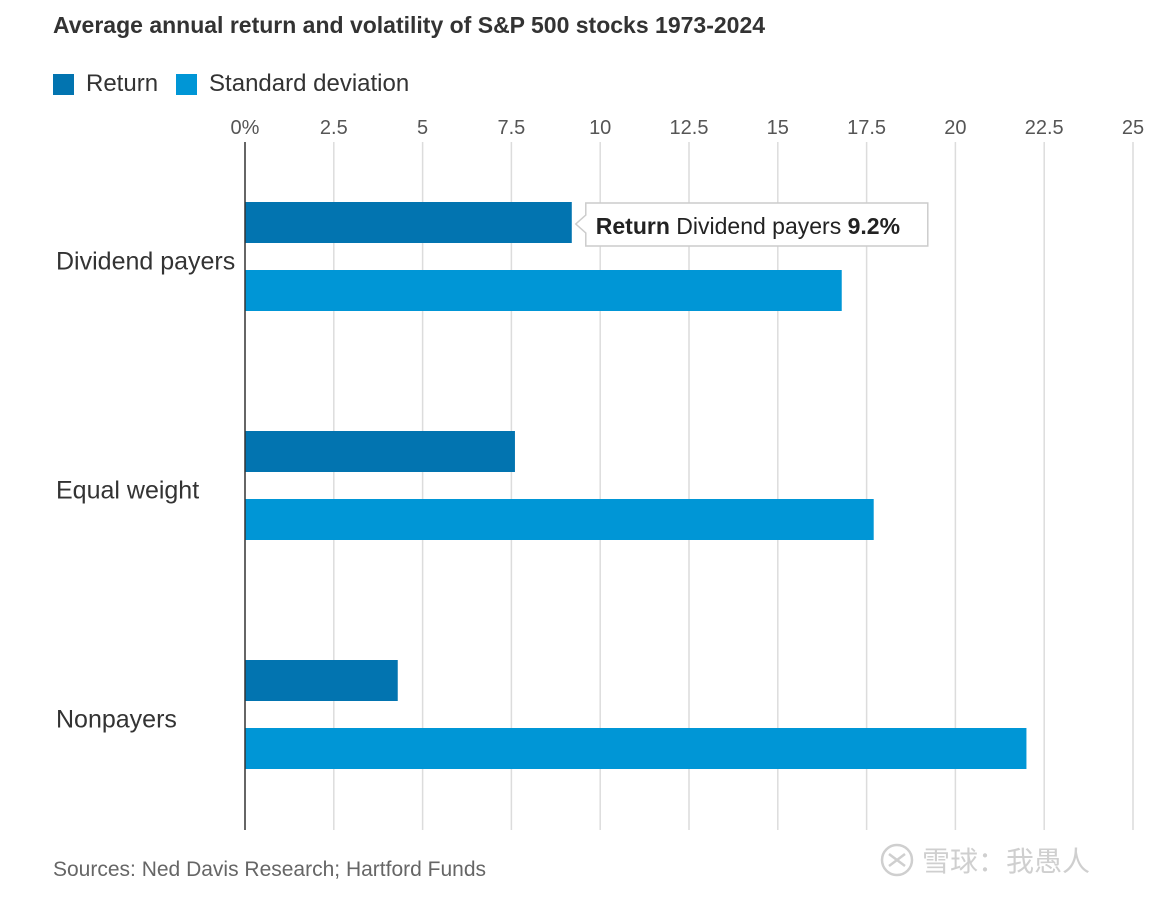 This screenshot has width=1155, height=897. Describe the element at coordinates (511, 128) in the screenshot. I see `x-tick-label-3: 7.5` at that location.